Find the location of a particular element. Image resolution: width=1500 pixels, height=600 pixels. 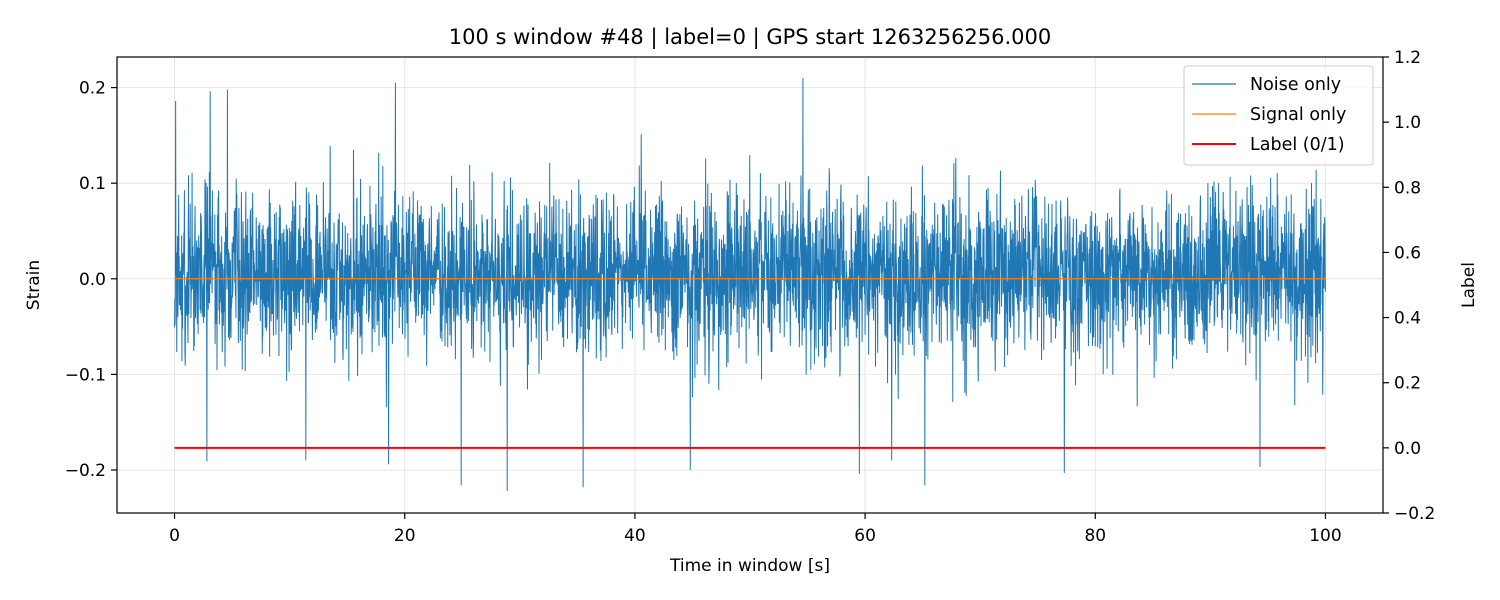

x-tick-label: 60 is located at coordinates (865, 536).